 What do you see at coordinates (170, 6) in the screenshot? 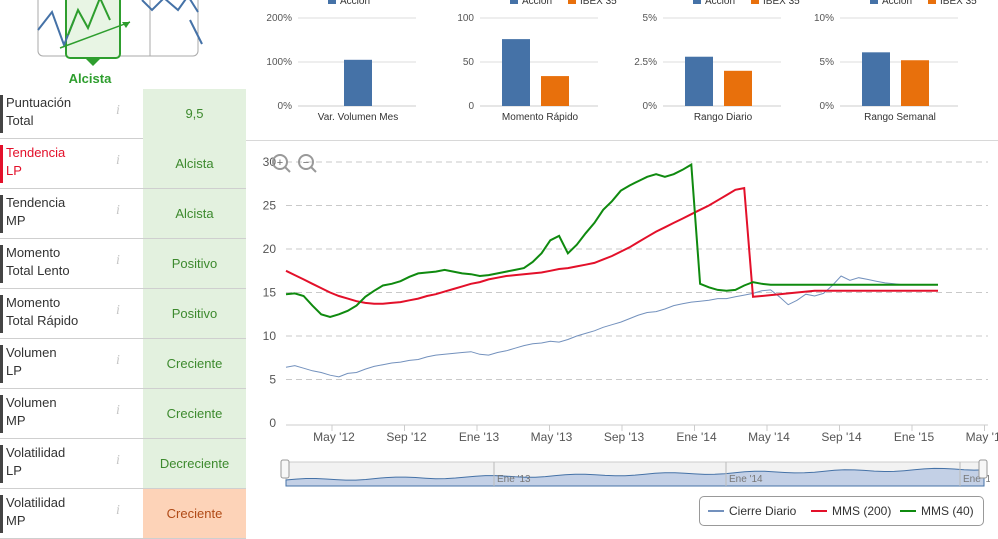
I see `trend-line-right` at bounding box center [170, 6].